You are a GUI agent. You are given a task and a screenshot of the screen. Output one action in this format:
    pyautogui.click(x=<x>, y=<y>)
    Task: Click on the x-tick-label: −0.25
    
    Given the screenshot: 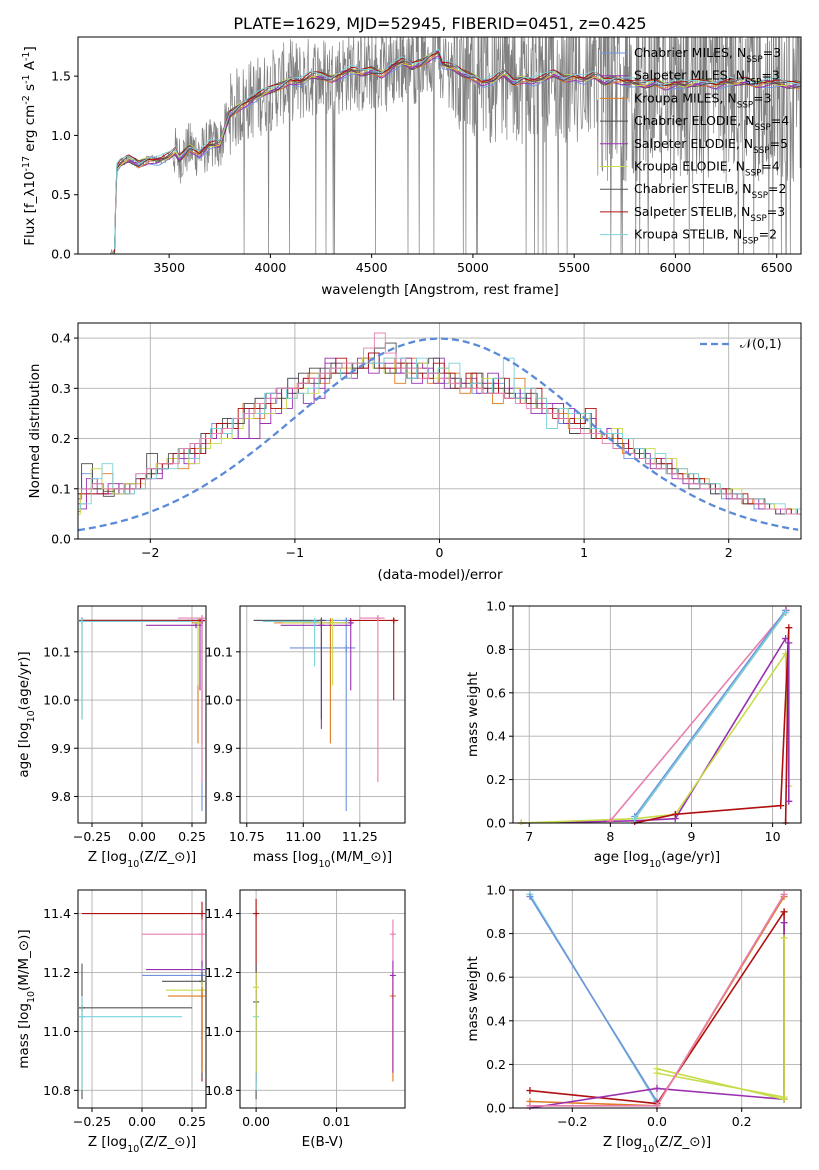 What is the action you would take?
    pyautogui.click(x=92, y=836)
    